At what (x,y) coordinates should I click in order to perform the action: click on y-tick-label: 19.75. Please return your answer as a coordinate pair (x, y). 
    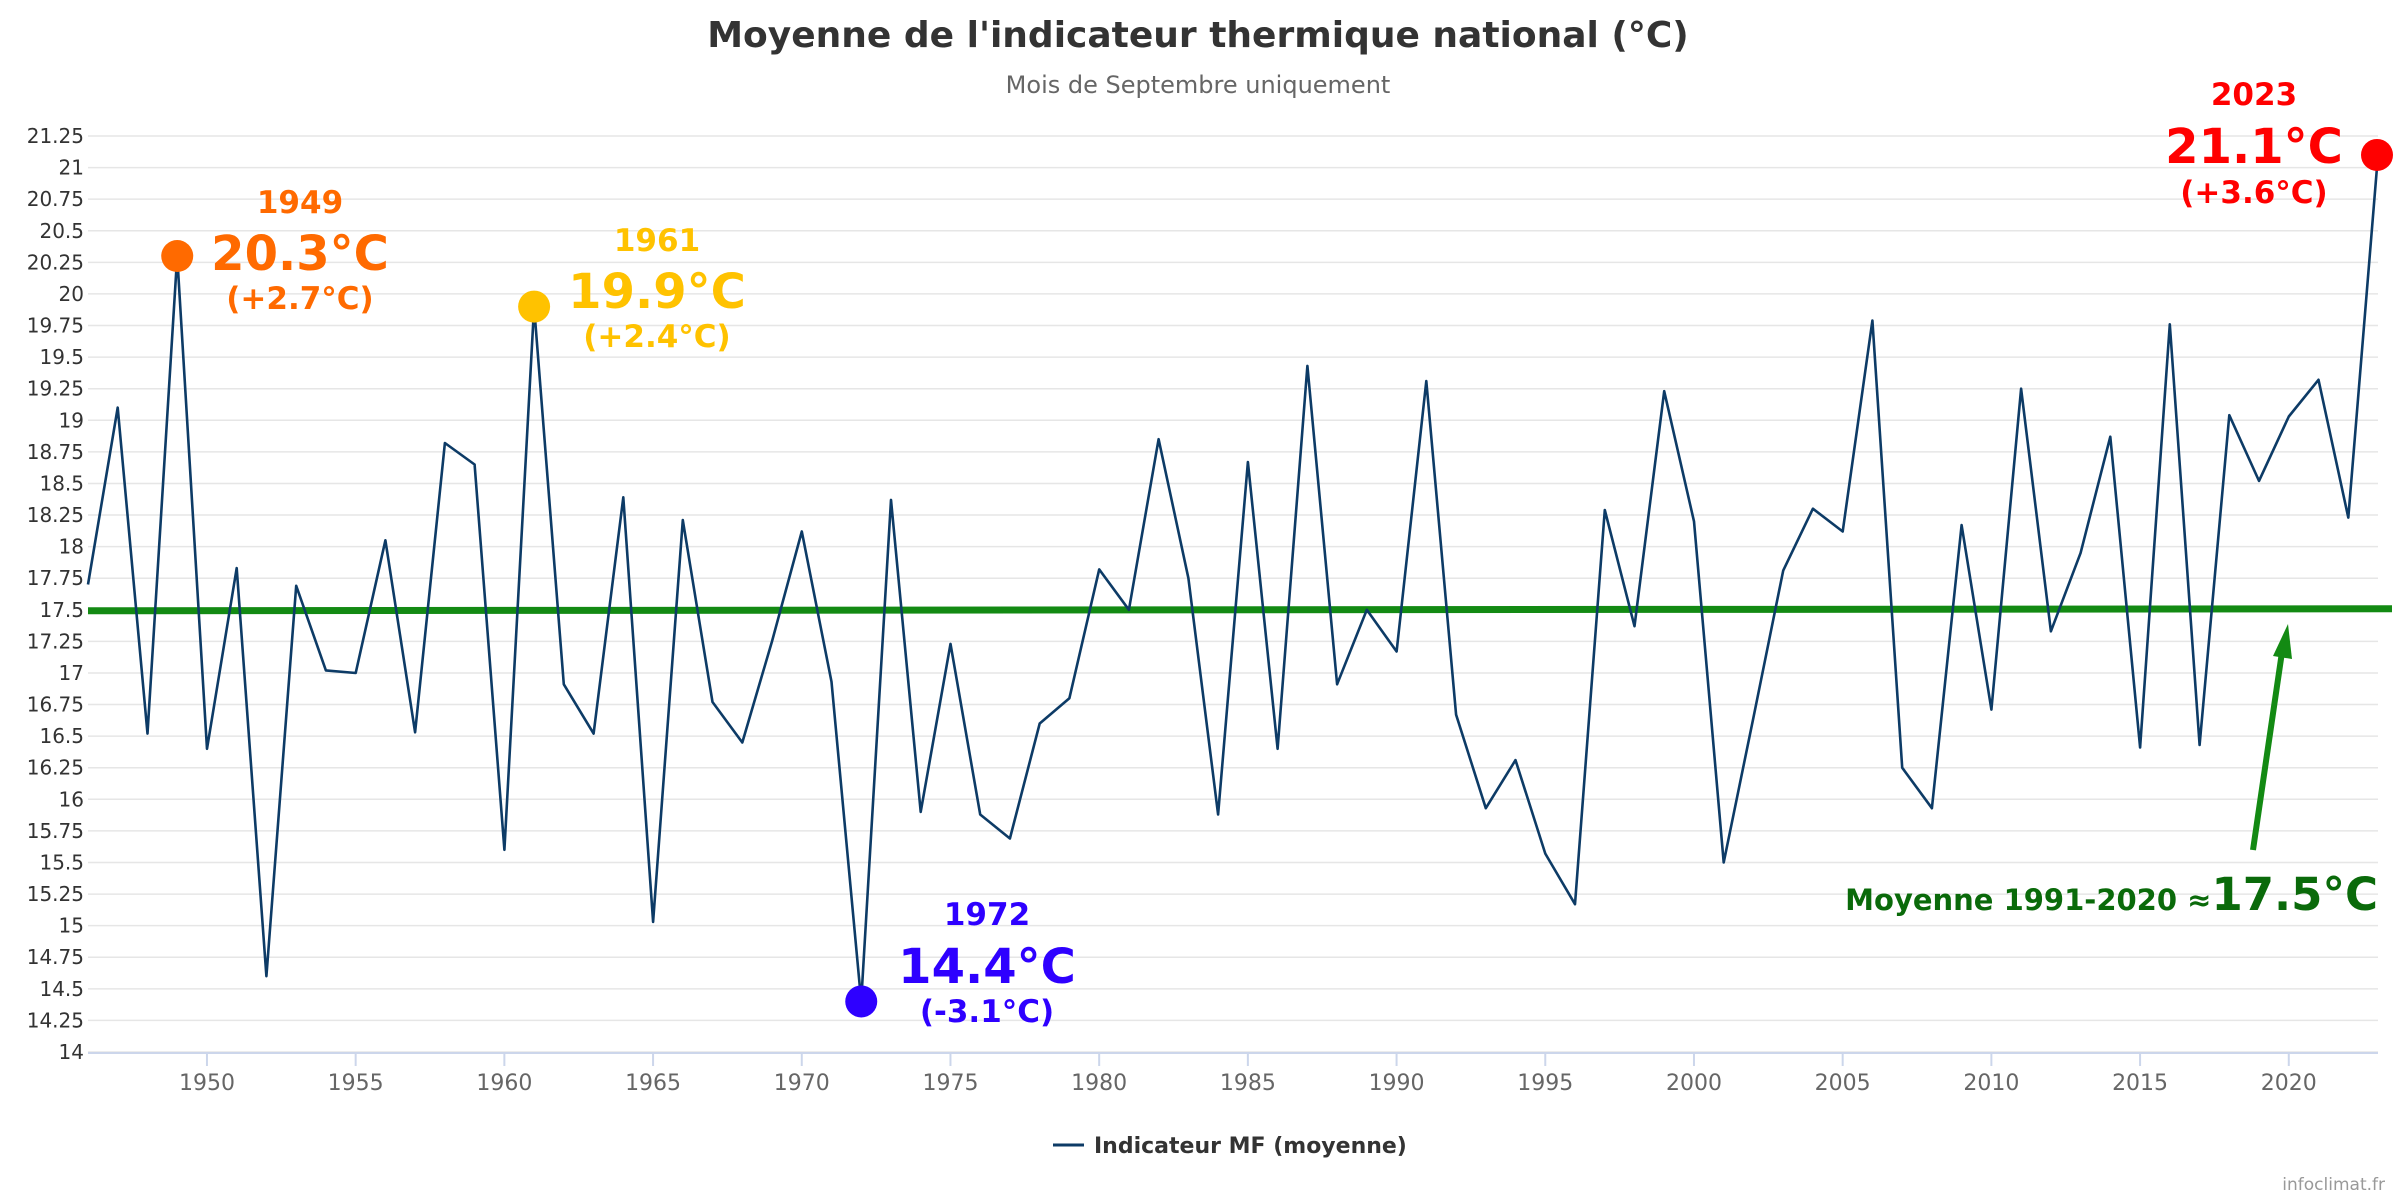
    Looking at the image, I should click on (55, 326).